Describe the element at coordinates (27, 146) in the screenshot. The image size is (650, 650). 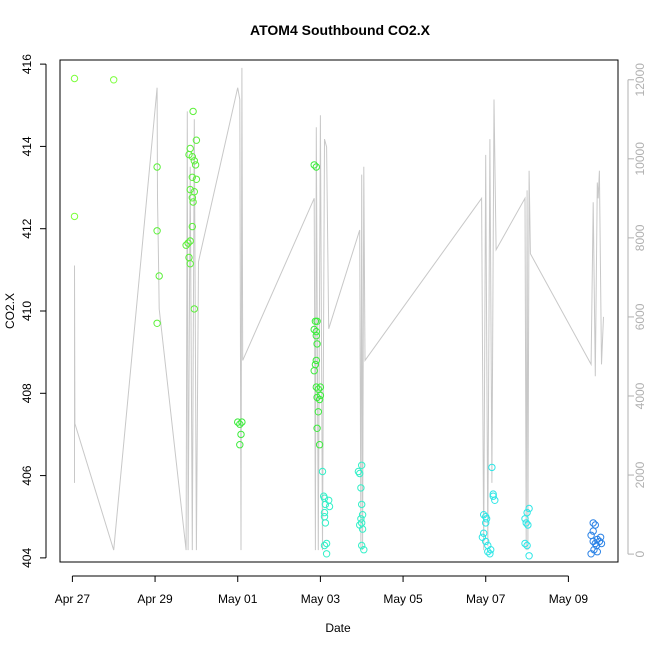
I see `y-tick-label: 414` at that location.